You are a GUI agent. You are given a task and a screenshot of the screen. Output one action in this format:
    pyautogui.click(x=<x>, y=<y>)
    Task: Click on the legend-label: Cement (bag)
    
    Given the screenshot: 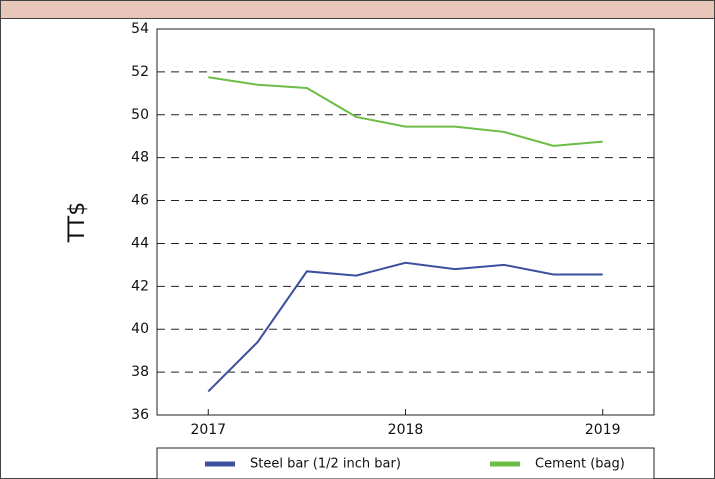 What is the action you would take?
    pyautogui.click(x=580, y=464)
    